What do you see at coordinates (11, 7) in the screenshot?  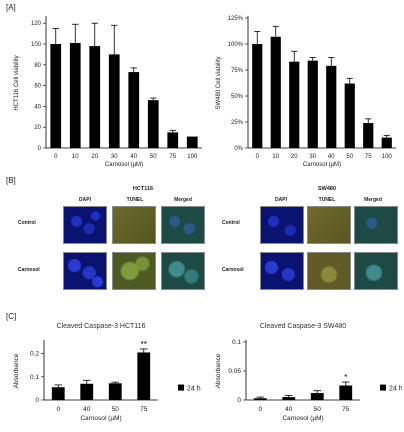 I see `panel-label-a: [A]` at bounding box center [11, 7].